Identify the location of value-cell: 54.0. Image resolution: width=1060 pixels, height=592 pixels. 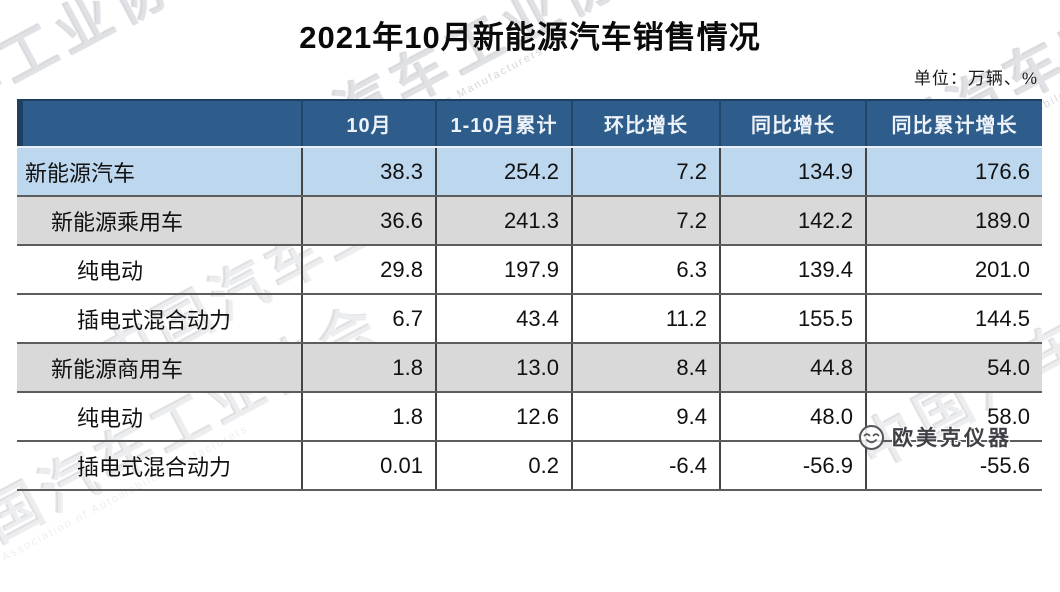
(954, 368).